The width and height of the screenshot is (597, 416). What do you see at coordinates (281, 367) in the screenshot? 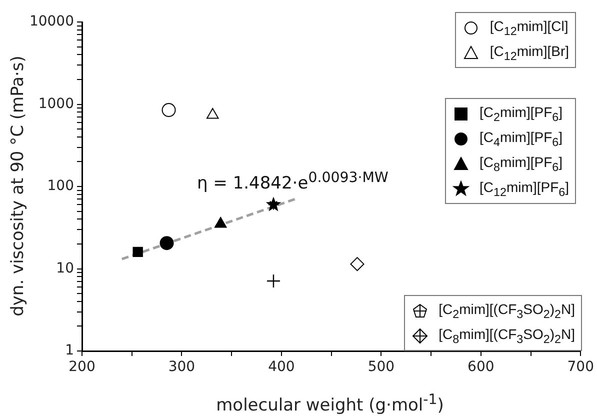
I see `x-tick-label: 400` at bounding box center [281, 367].